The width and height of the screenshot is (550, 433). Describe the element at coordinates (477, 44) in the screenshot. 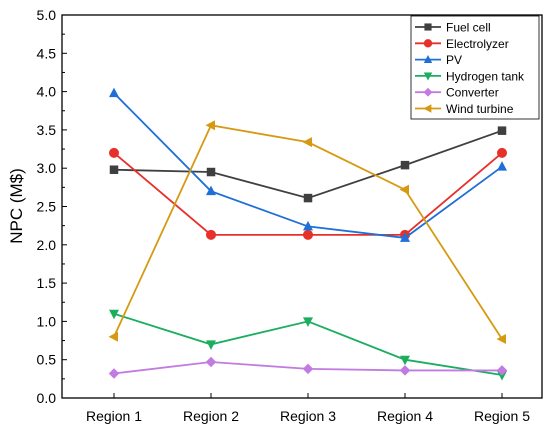

I see `legend-label: Electrolyzer` at that location.